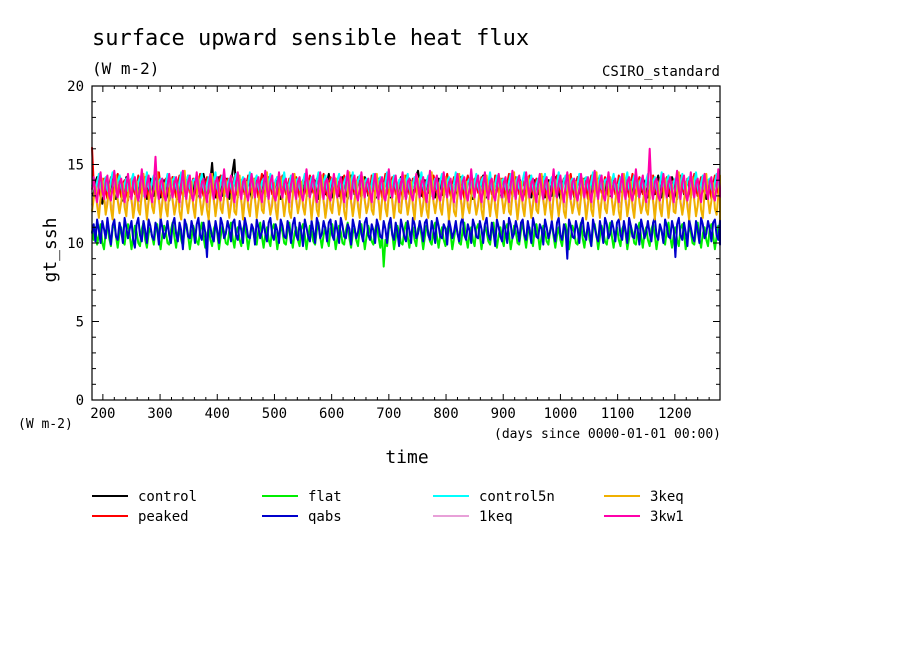 The width and height of the screenshot is (904, 654). Describe the element at coordinates (167, 497) in the screenshot. I see `legend-label-control: control` at that location.